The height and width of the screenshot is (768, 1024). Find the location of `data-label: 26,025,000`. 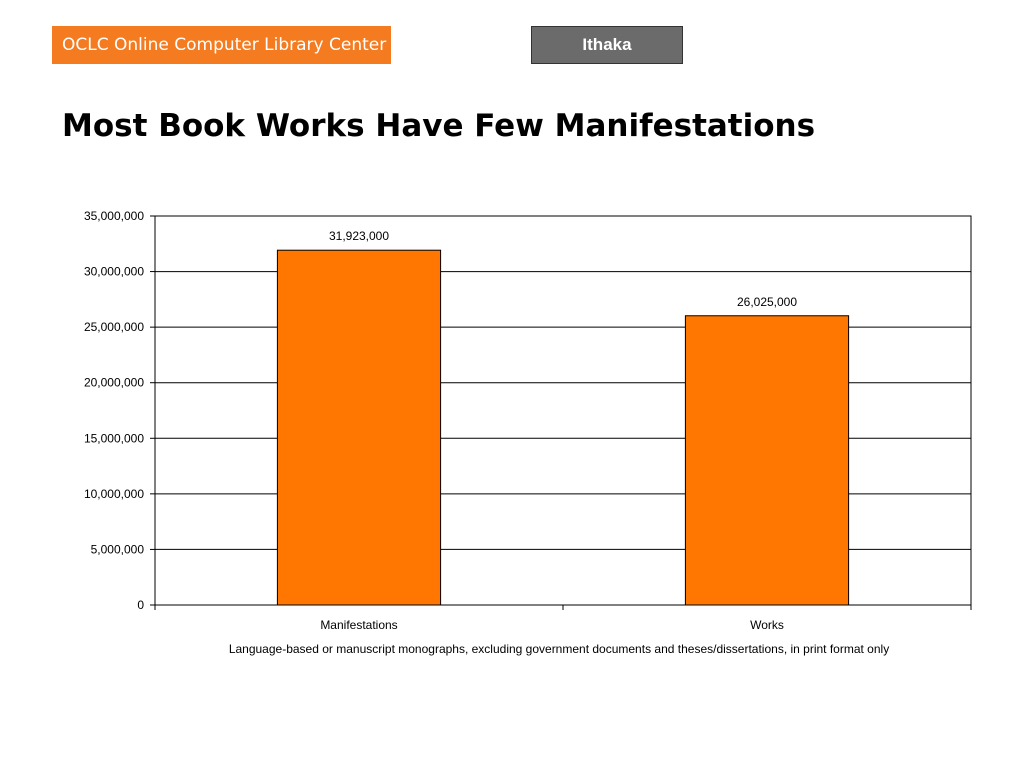

data-label: 26,025,000 is located at coordinates (767, 302).